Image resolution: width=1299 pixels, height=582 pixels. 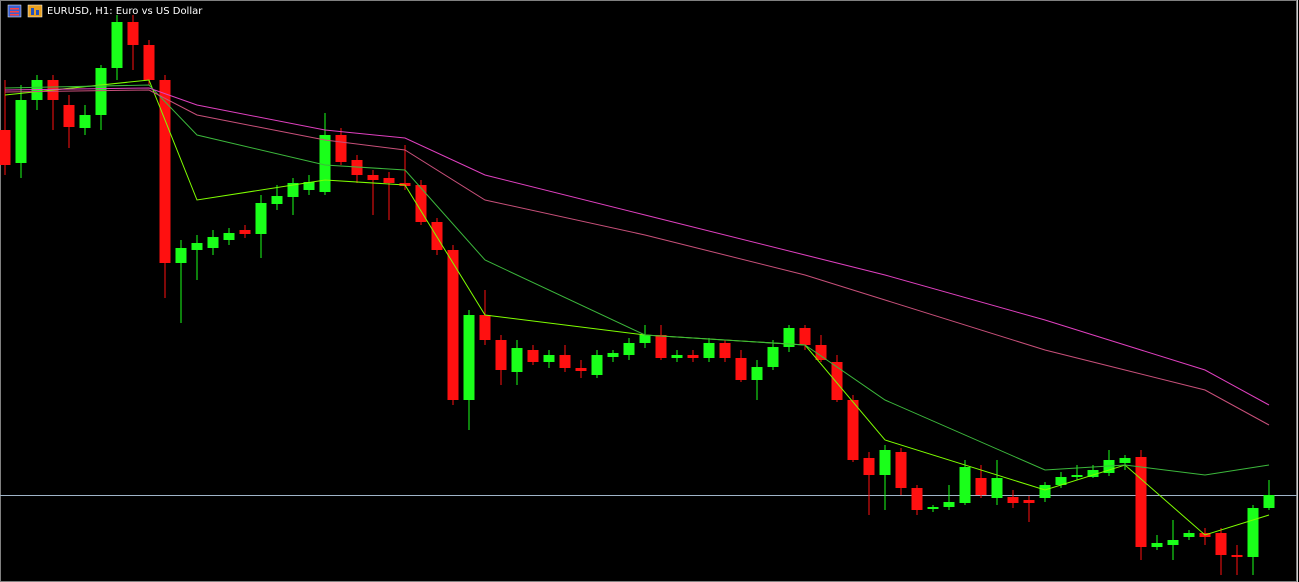 What do you see at coordinates (35, 11) in the screenshot?
I see `icon-chart` at bounding box center [35, 11].